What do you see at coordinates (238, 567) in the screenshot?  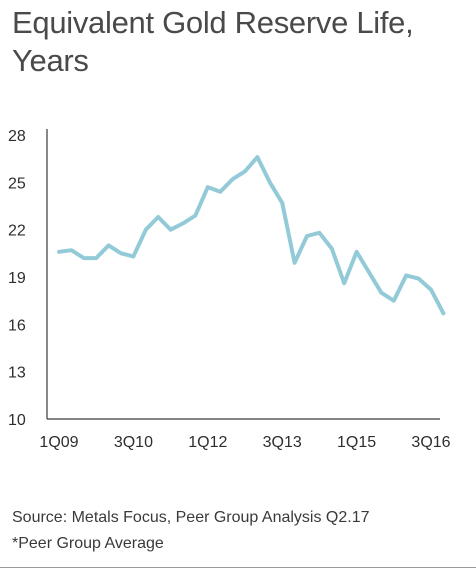 I see `bottom-divider` at bounding box center [238, 567].